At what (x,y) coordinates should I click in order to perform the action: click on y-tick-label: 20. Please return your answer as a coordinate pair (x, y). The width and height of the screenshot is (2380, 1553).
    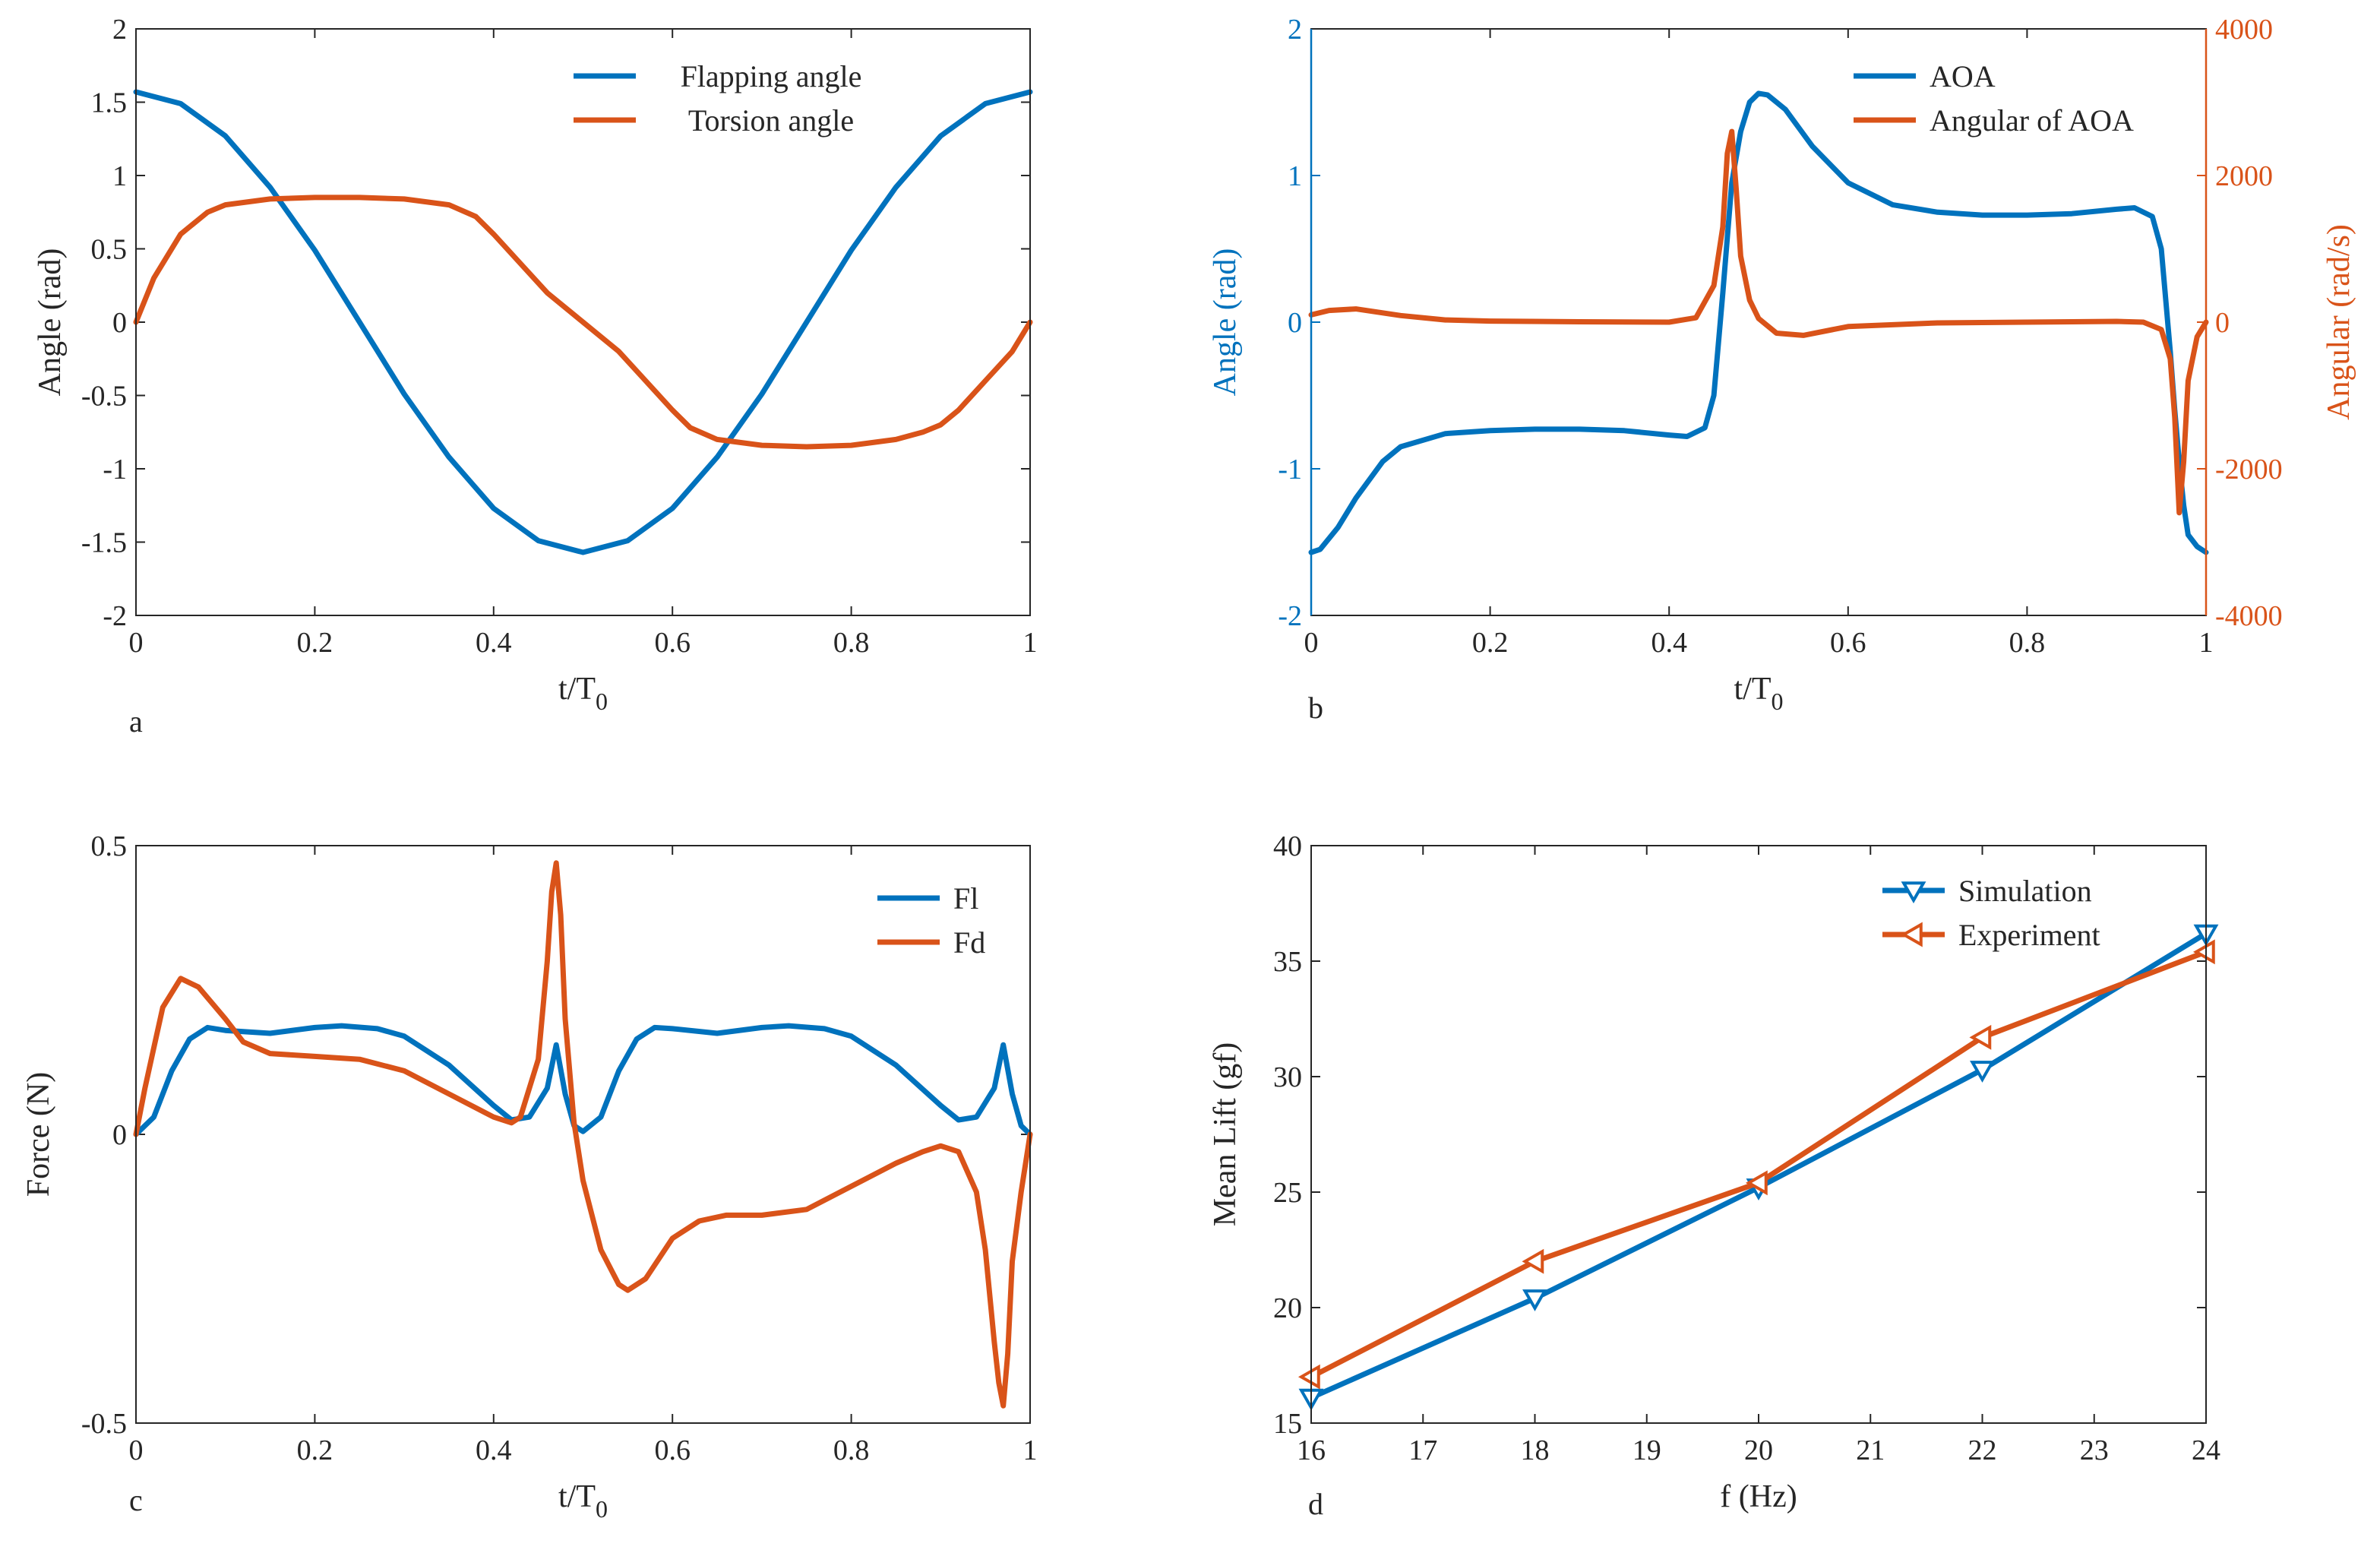
    Looking at the image, I should click on (1287, 1308).